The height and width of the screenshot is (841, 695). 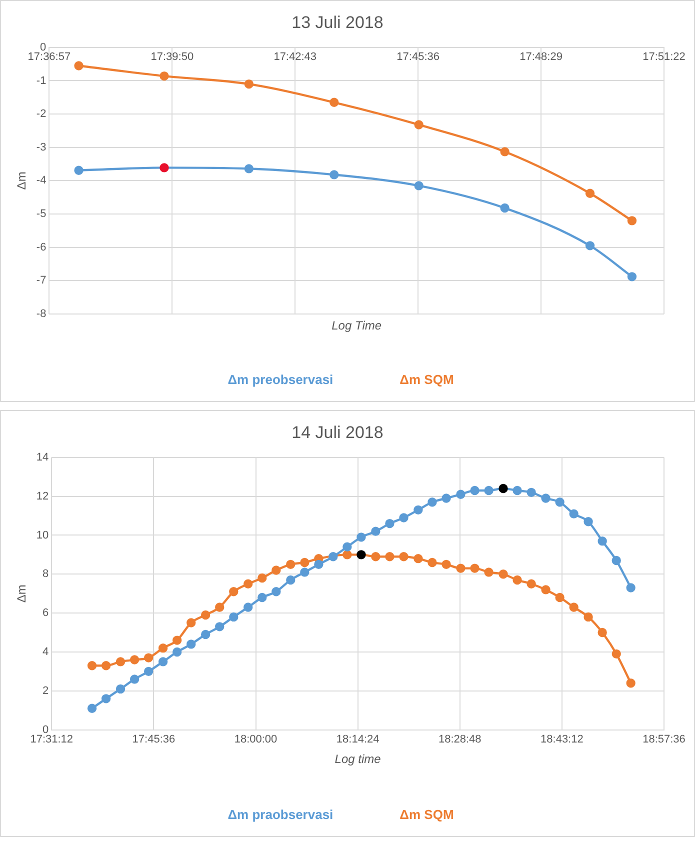 I want to click on x-tick-label: 18:43:12, so click(x=562, y=739).